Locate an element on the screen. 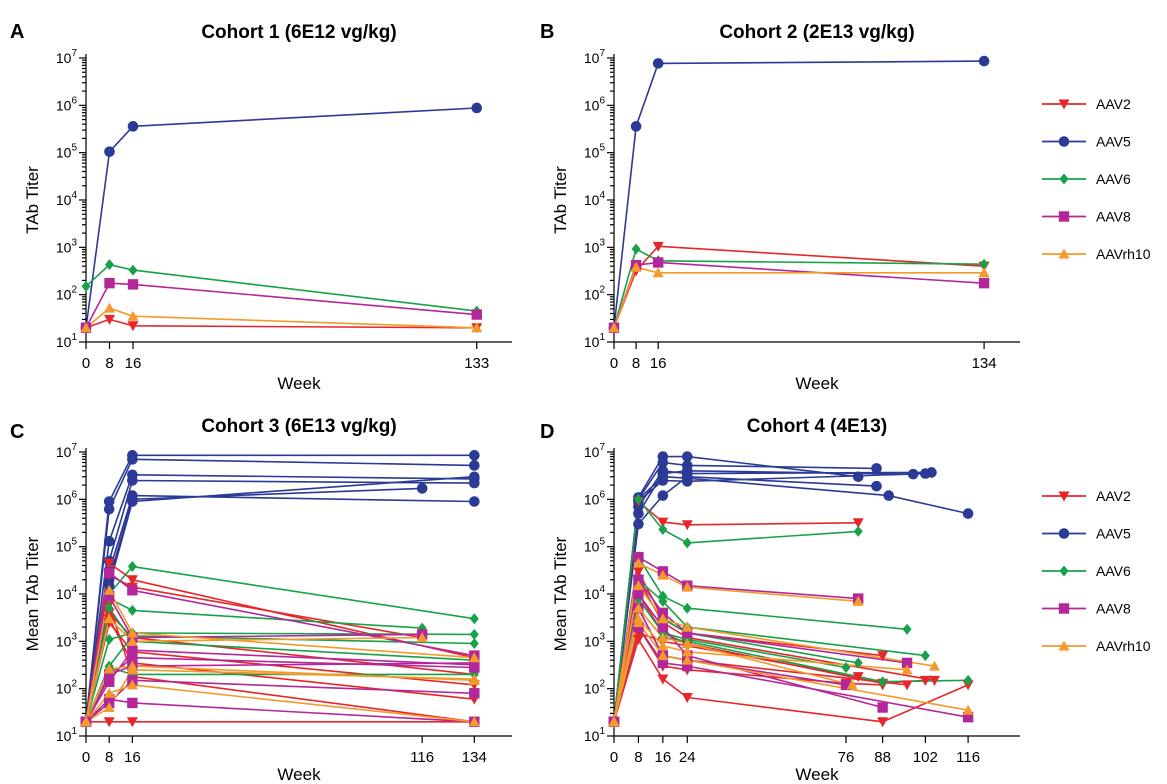  legend: AAV2 AAV5 AAV6 AAV8 AAVrh10 is located at coordinates (1096, 571).